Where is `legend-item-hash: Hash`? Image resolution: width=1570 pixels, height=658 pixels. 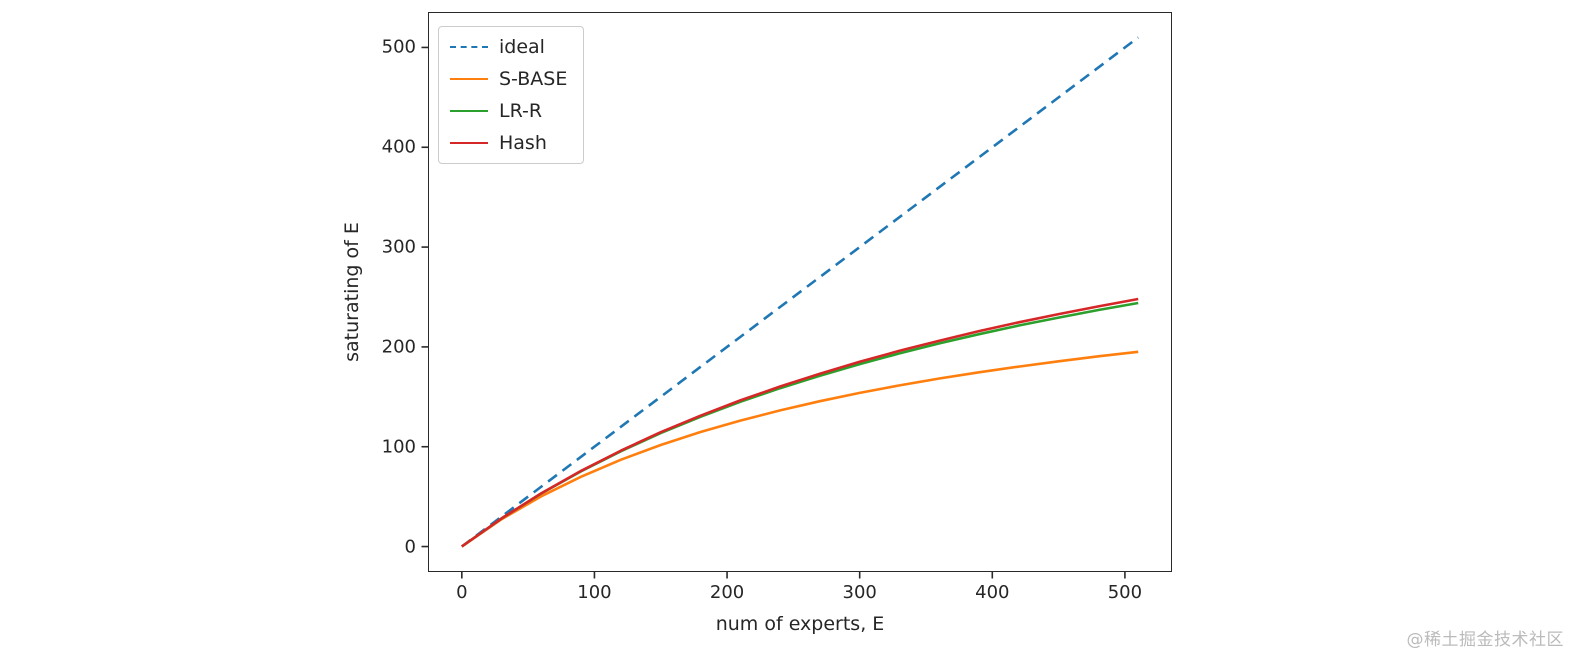
legend-item-hash: Hash is located at coordinates (508, 143).